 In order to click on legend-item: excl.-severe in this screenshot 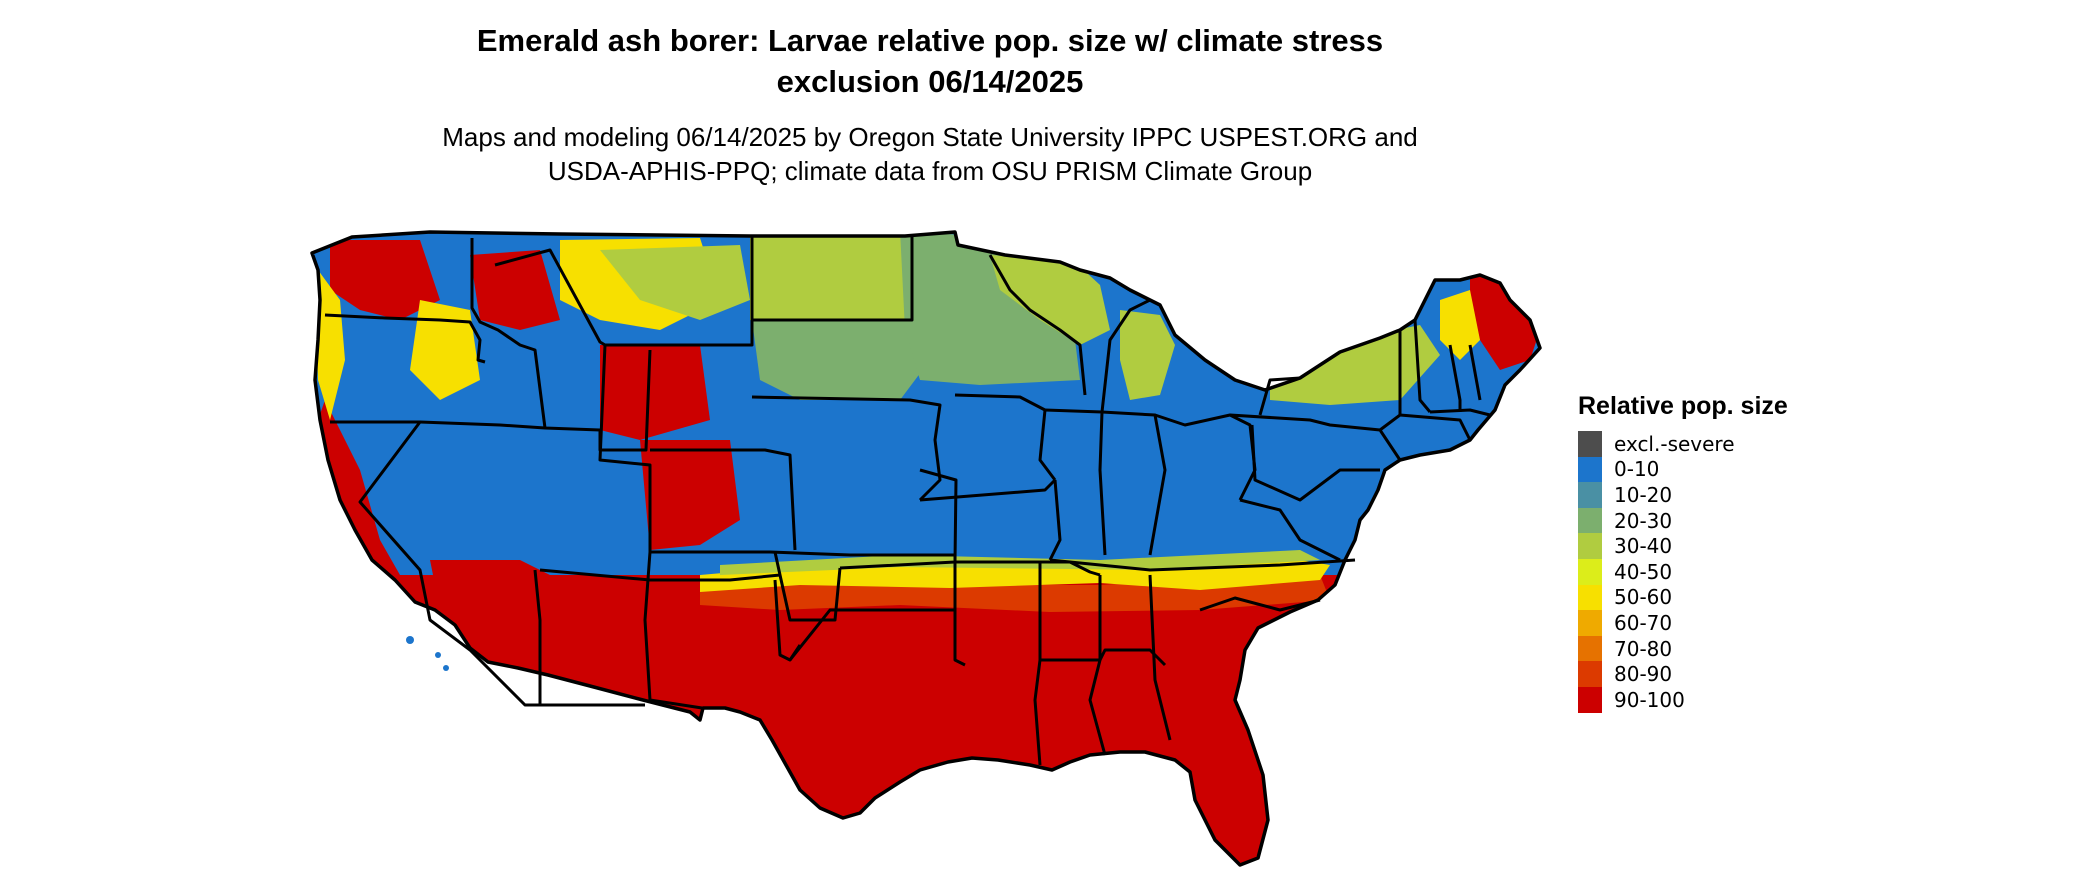, I will do `click(1683, 444)`.